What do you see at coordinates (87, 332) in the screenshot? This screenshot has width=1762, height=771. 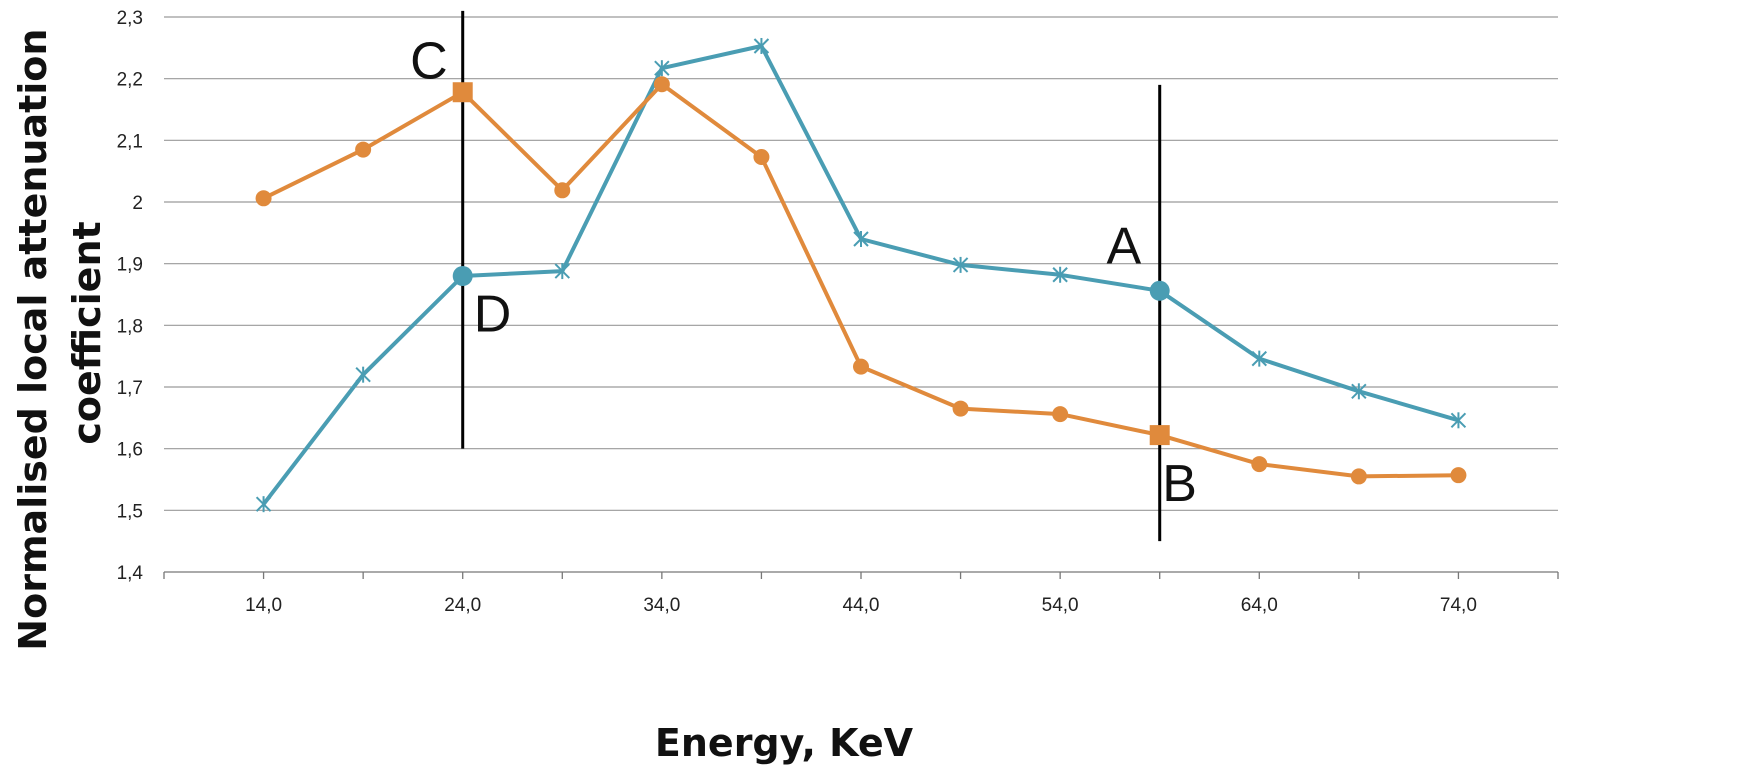 I see `y-axis-title-line-2: coefficient` at bounding box center [87, 332].